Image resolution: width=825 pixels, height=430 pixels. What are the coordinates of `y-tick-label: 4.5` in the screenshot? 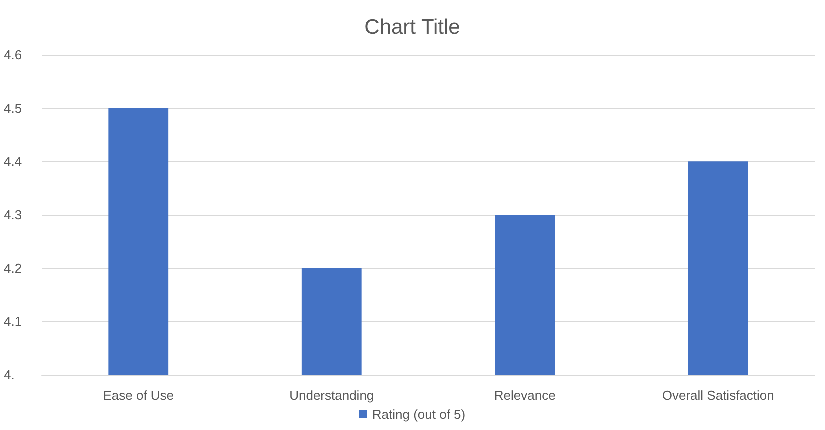 It's located at (13, 108).